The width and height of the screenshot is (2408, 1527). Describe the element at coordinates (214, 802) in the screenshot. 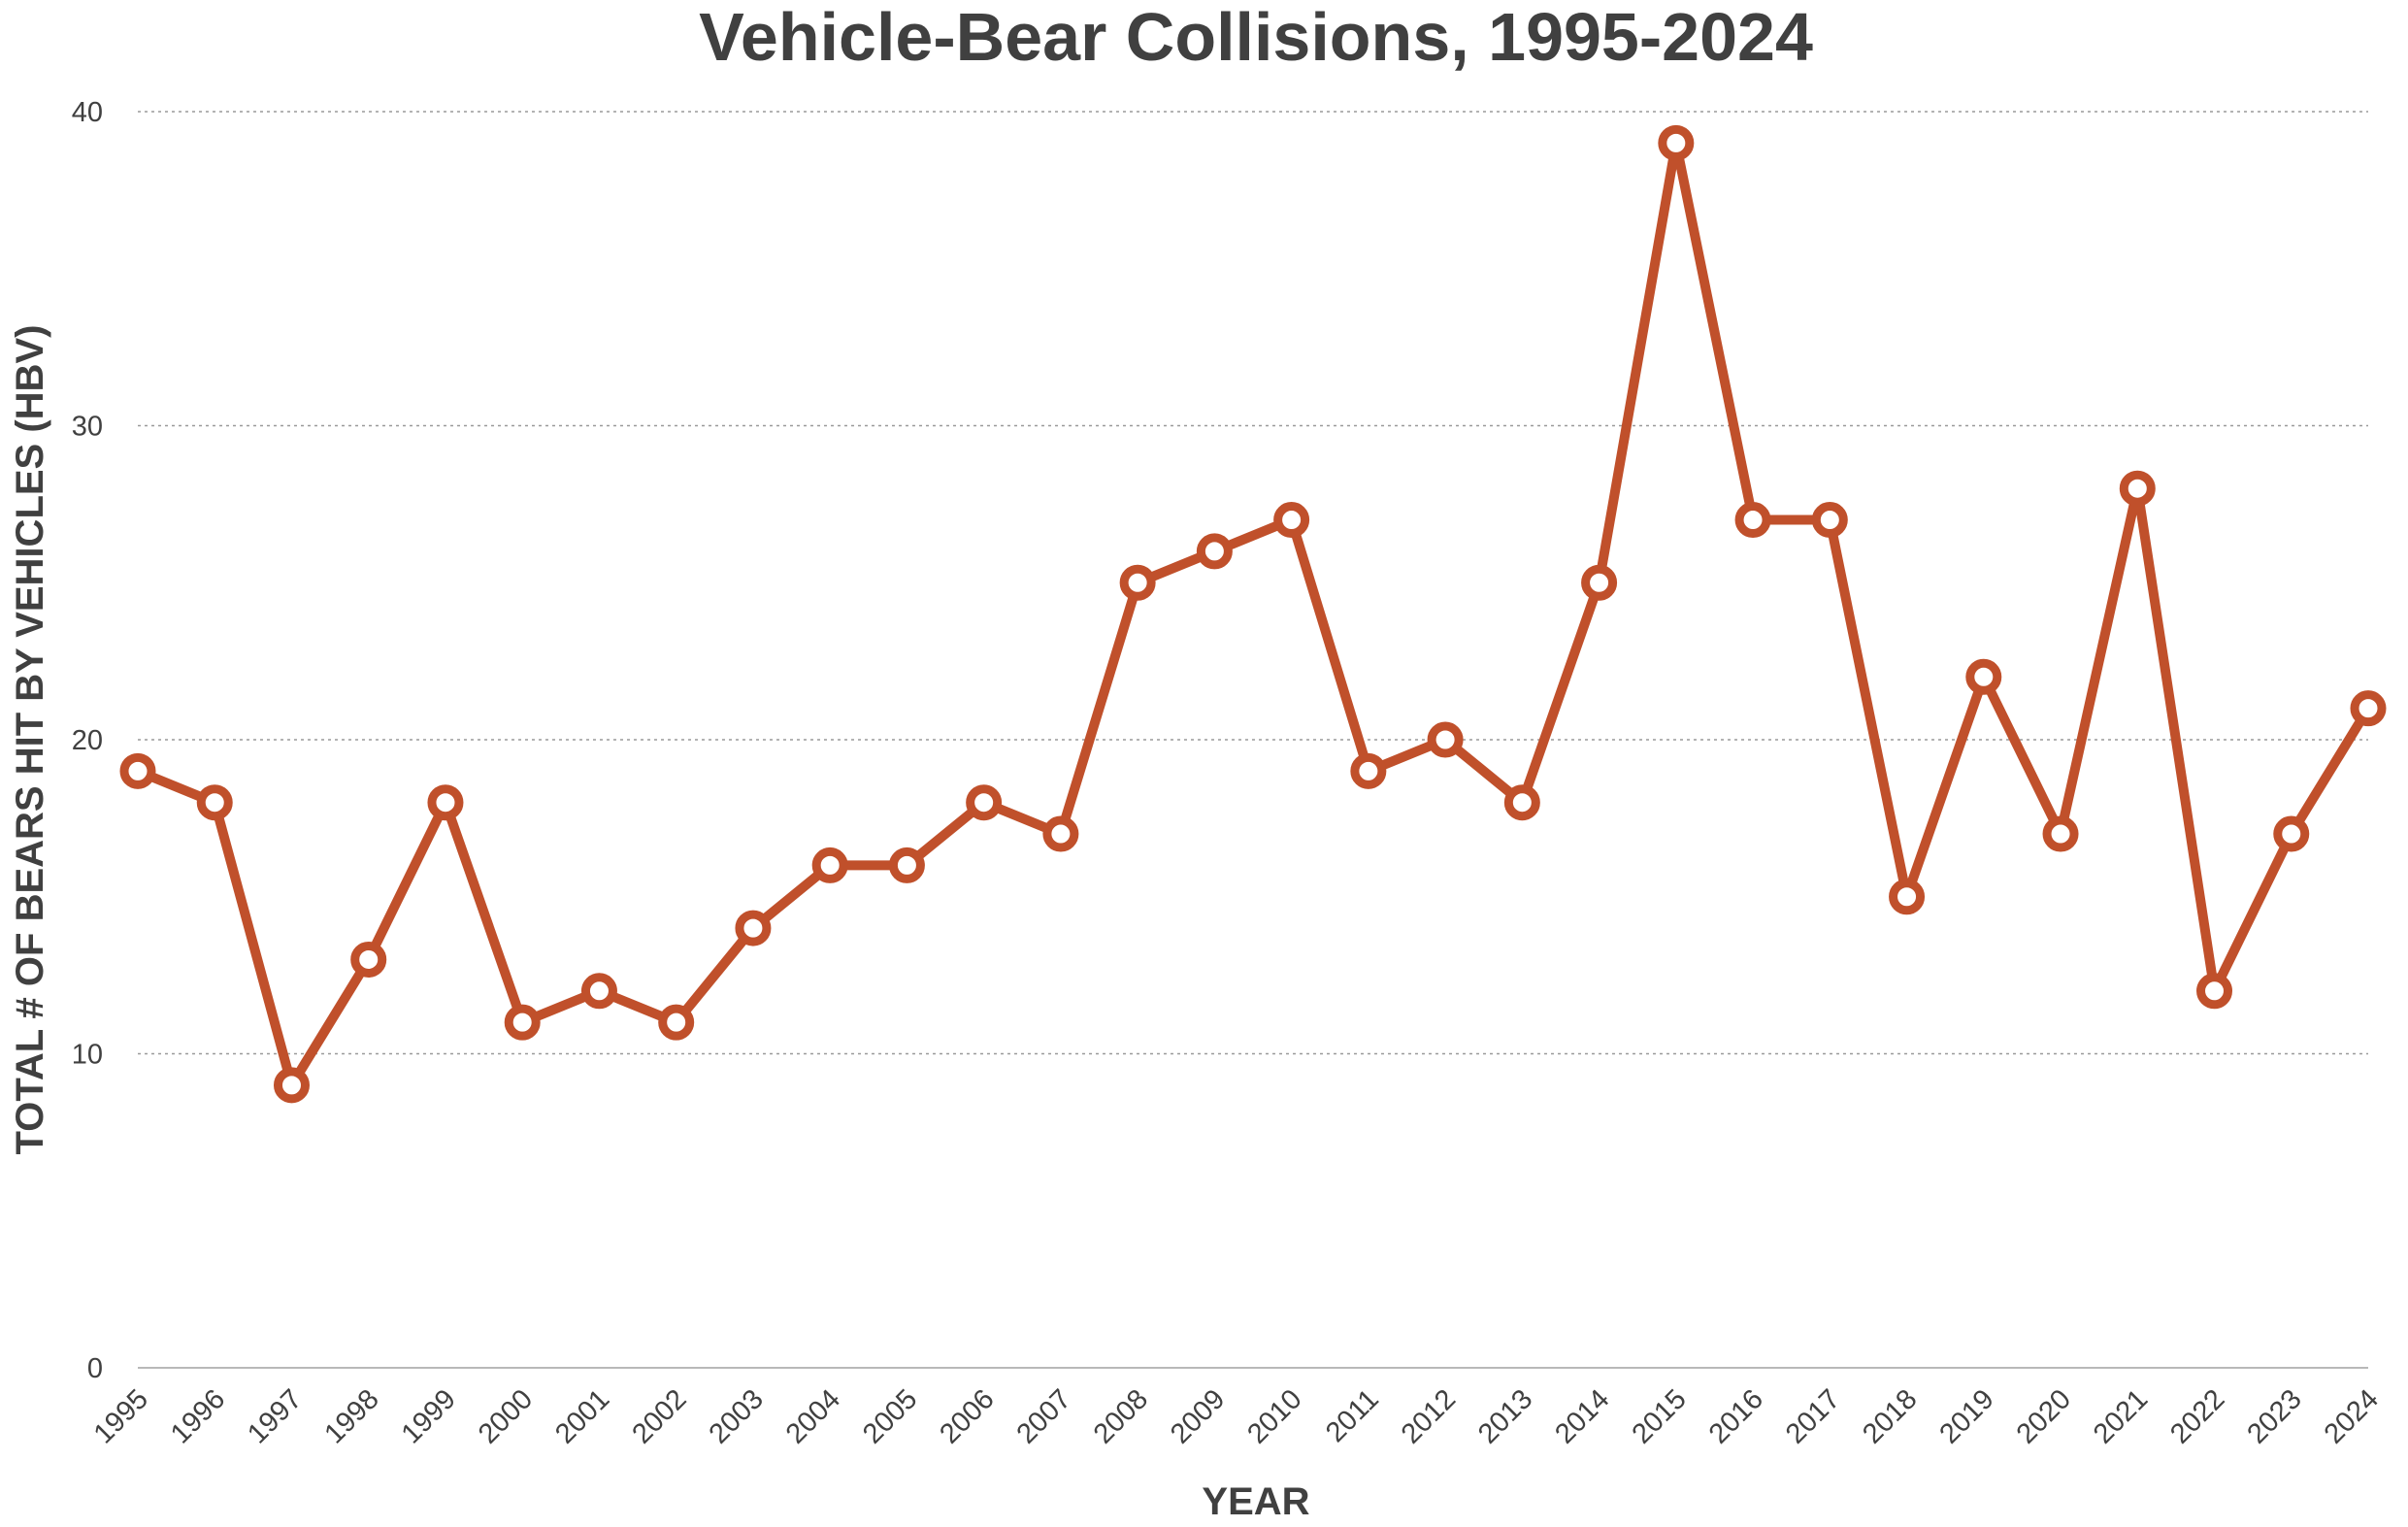

I see `data-point-1996` at that location.